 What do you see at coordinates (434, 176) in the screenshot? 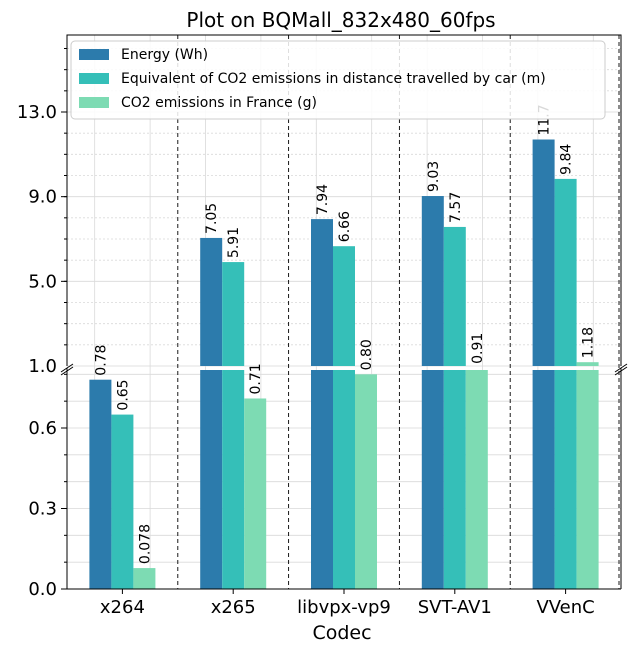
I see `value-label: 9.03` at bounding box center [434, 176].